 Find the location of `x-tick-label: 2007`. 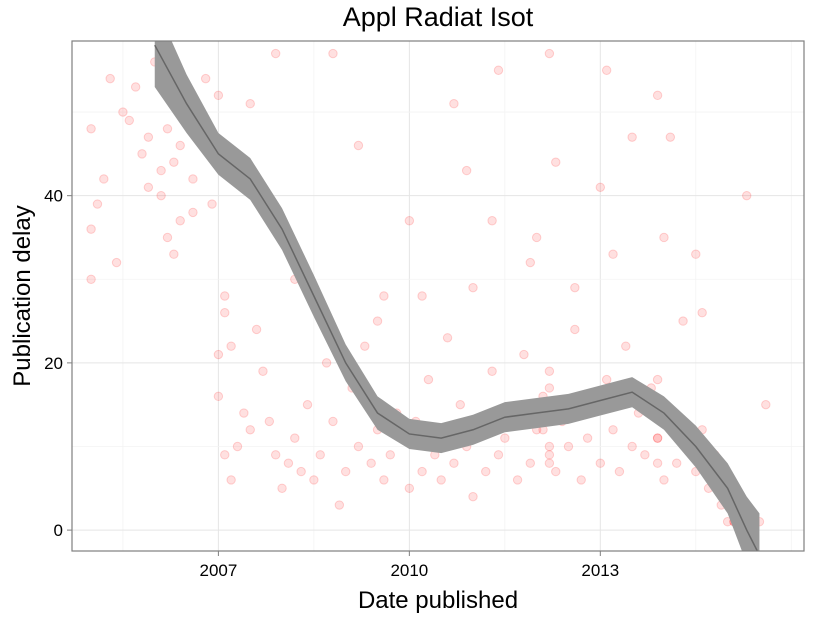

x-tick-label: 2007 is located at coordinates (218, 570).